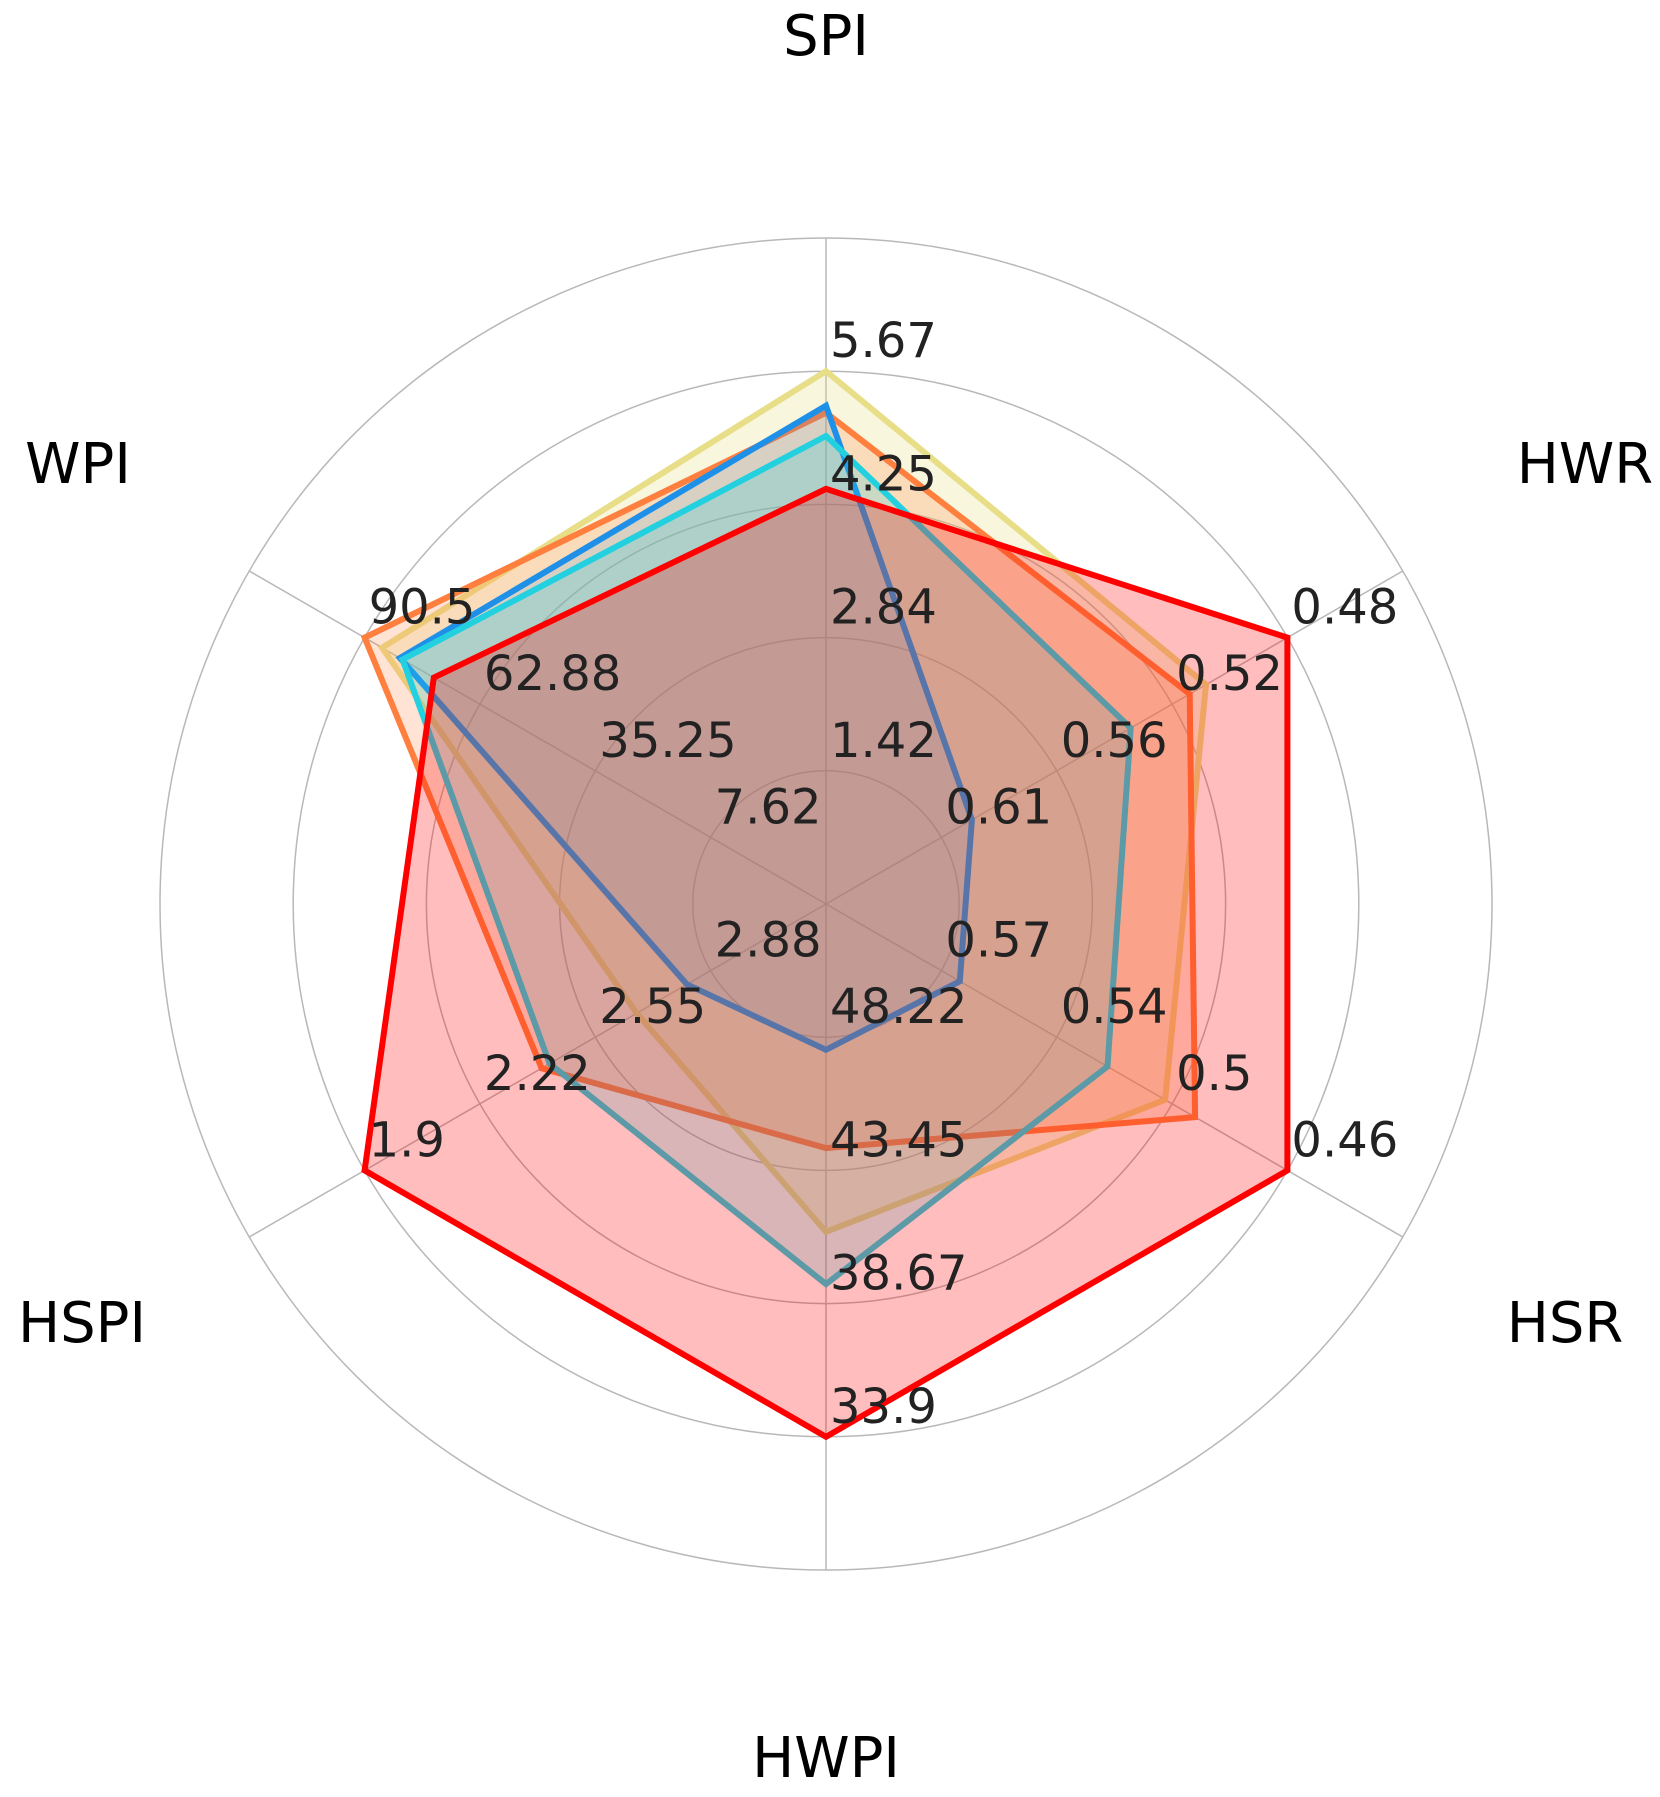  I want to click on tick-label-hspi-4: 1.9, so click(407, 1140).